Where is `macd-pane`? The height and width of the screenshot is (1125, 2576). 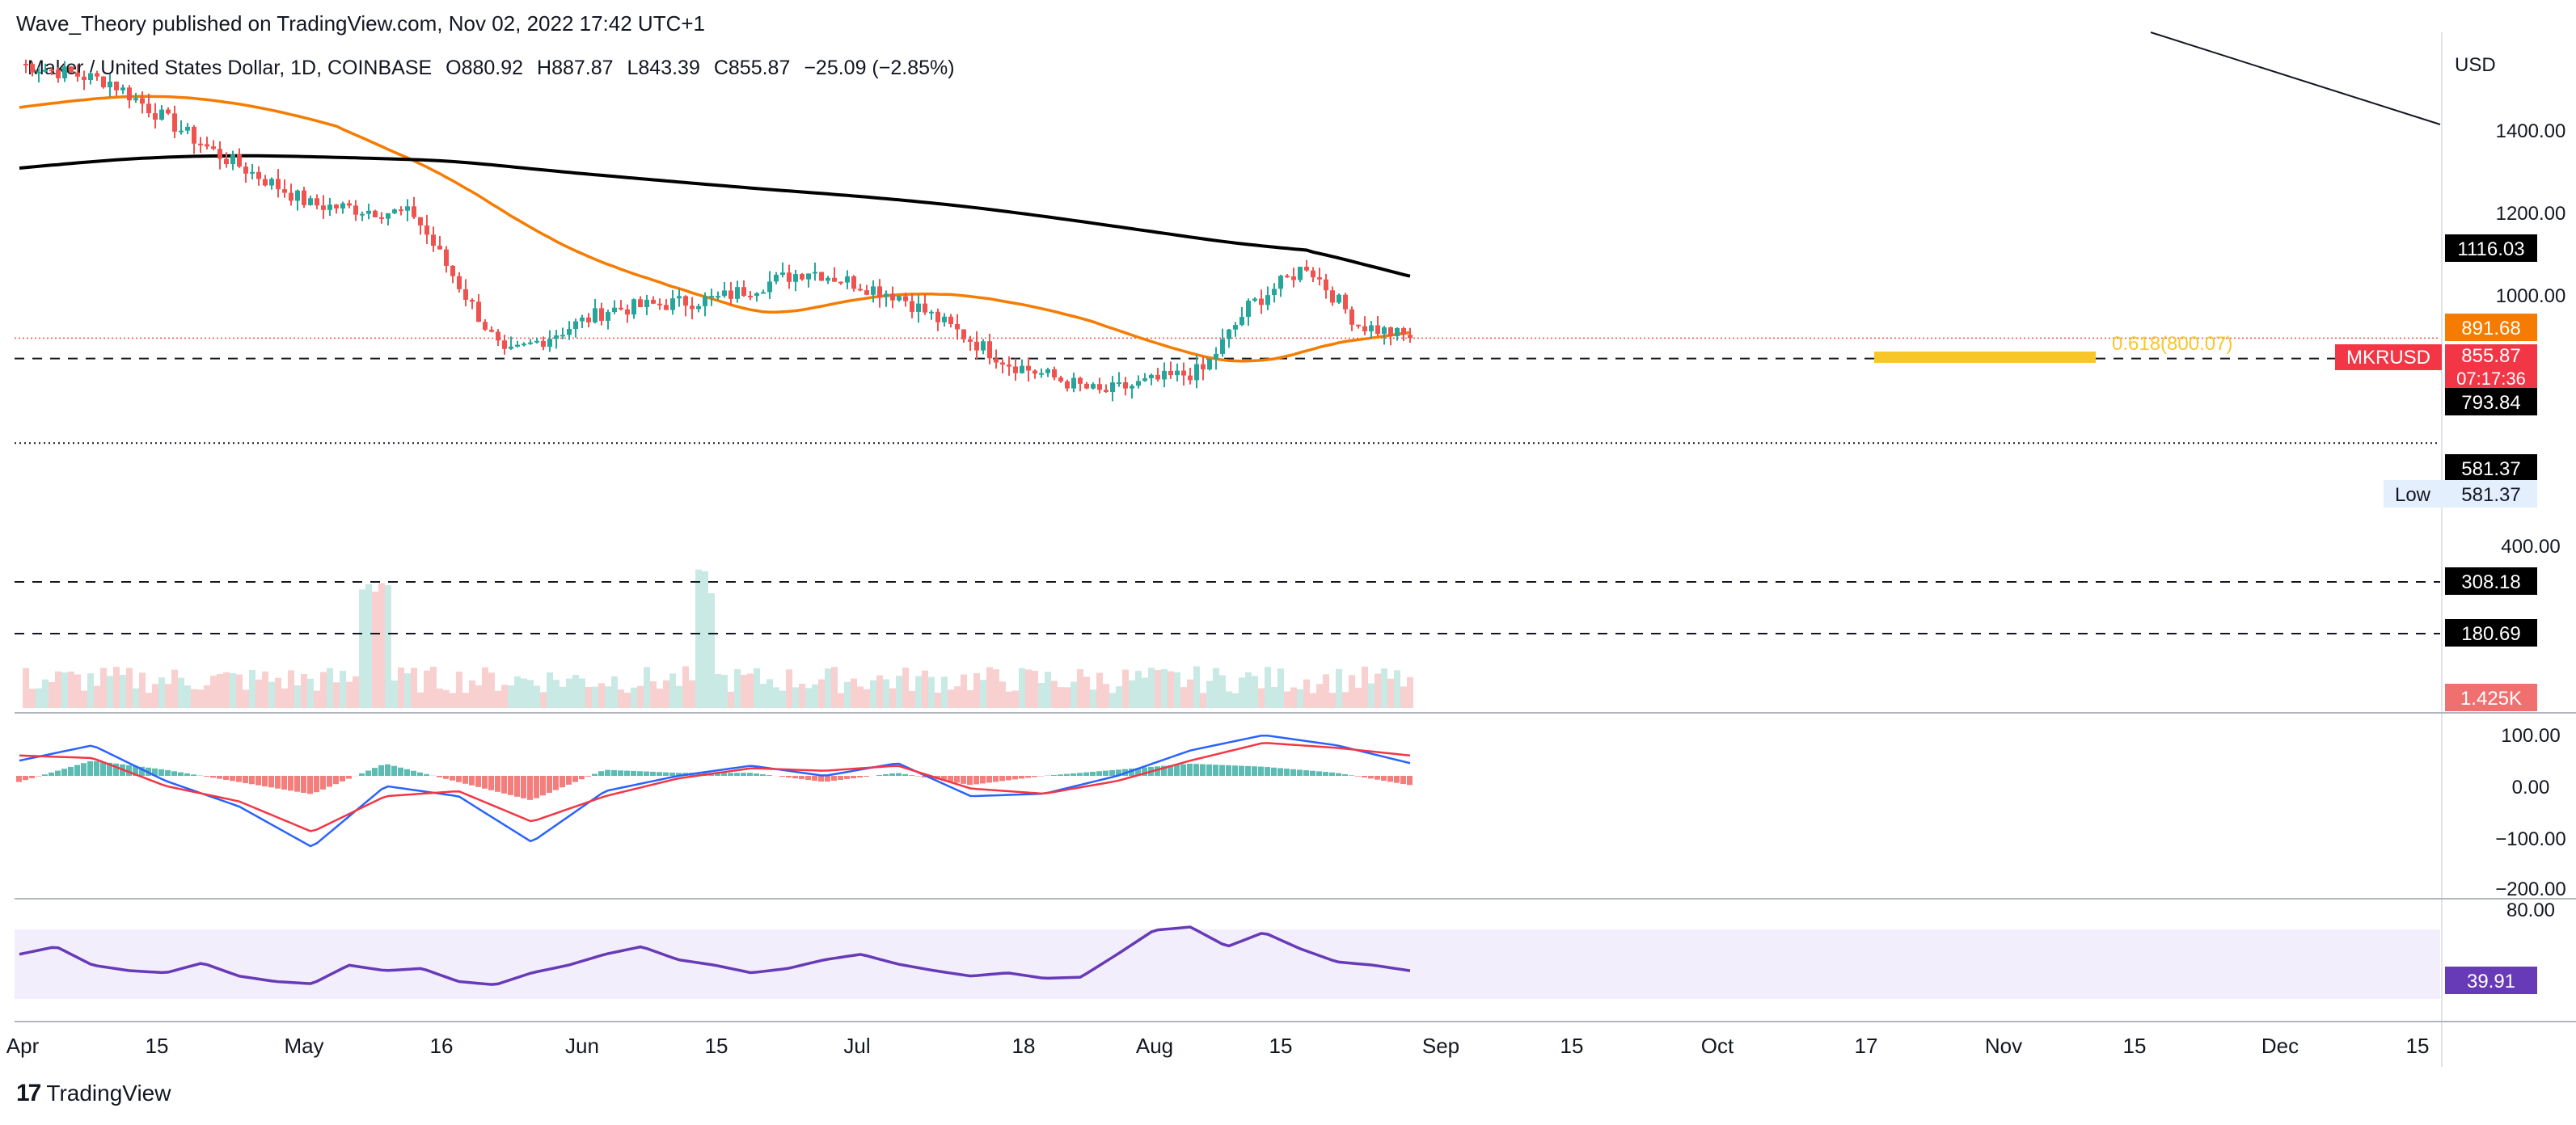
macd-pane is located at coordinates (714, 791).